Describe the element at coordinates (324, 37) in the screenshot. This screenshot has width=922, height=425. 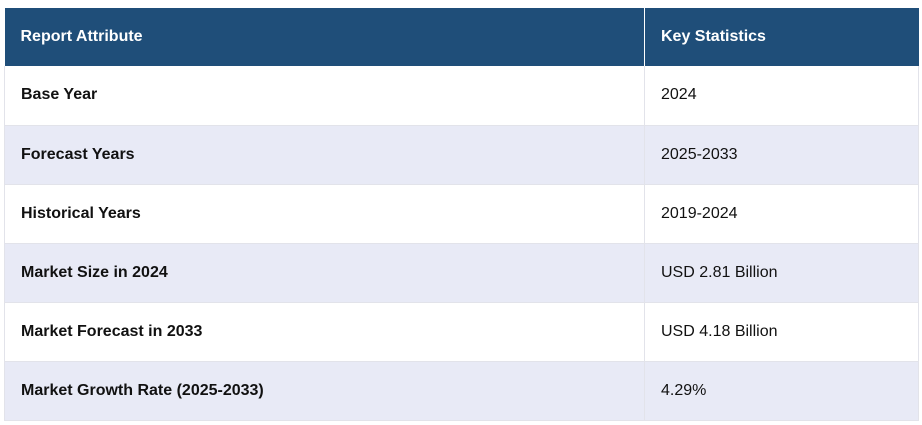
I see `column-header-attribute: Report Attribute` at that location.